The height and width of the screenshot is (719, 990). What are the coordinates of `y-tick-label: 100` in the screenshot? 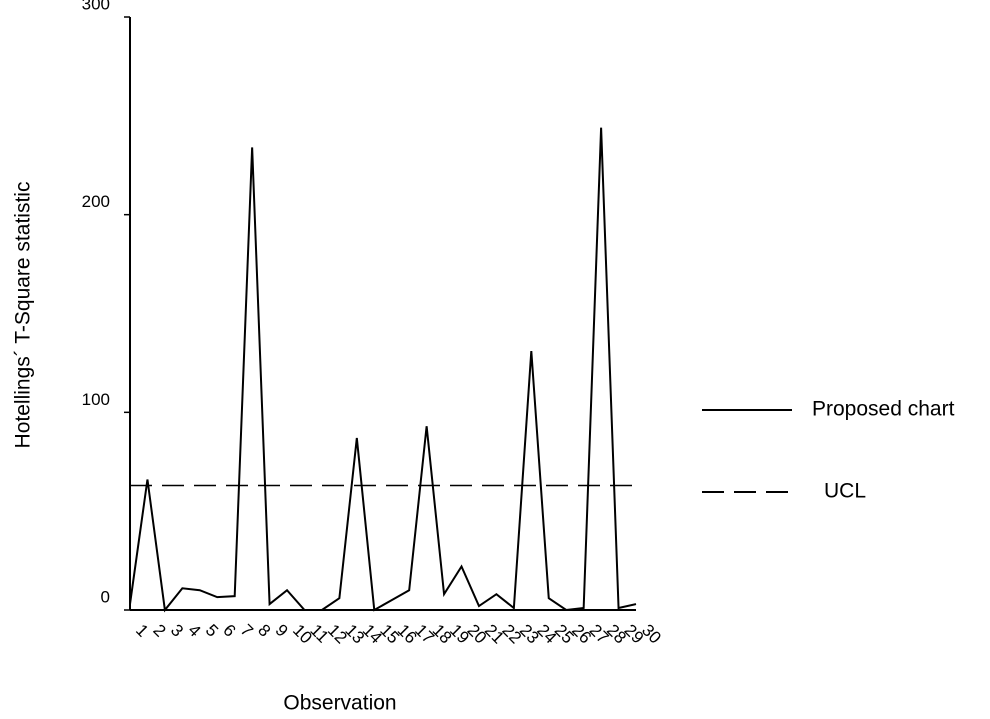 It's located at (96, 399).